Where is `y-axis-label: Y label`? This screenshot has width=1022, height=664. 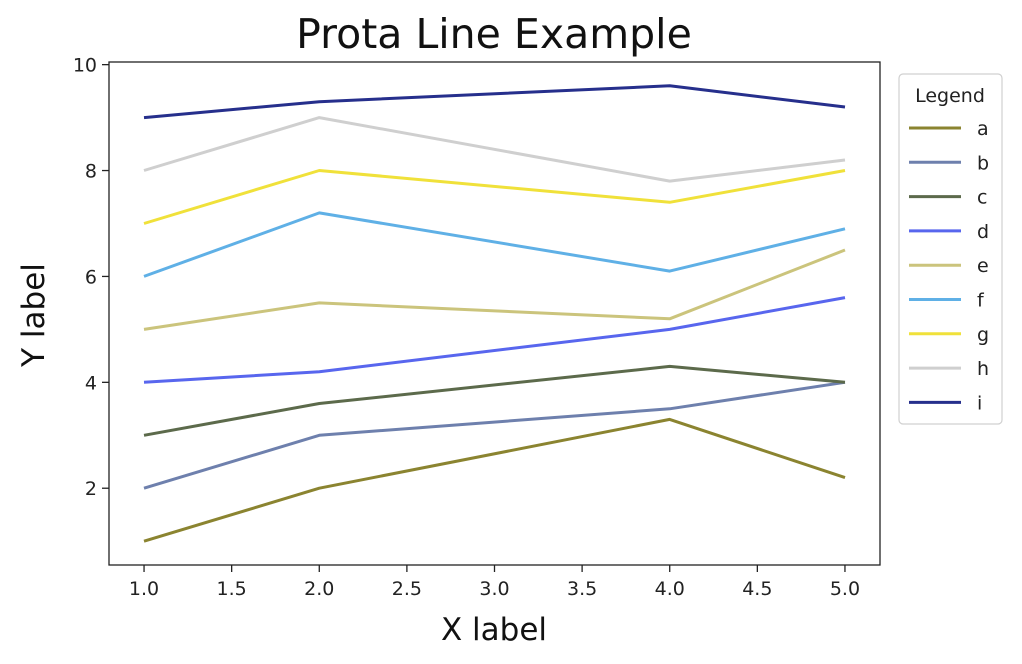 y-axis-label: Y label is located at coordinates (34, 315).